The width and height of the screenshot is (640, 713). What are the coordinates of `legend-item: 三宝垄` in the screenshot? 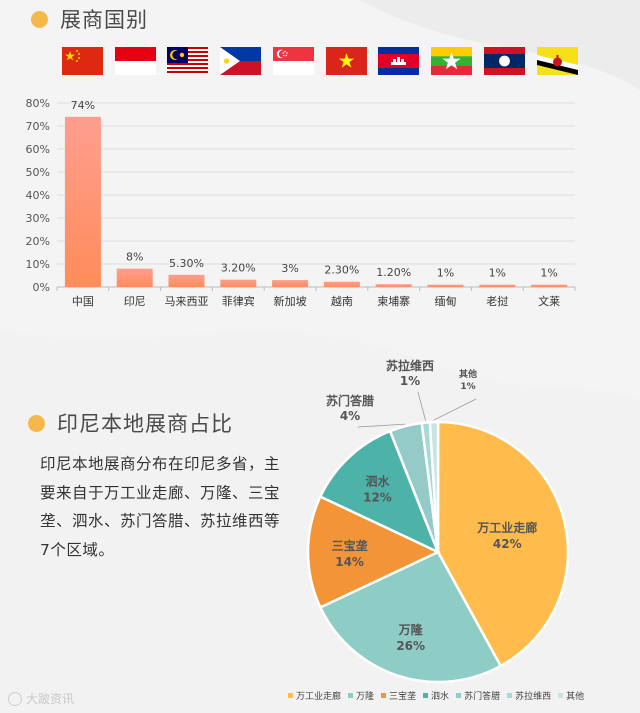 It's located at (398, 695).